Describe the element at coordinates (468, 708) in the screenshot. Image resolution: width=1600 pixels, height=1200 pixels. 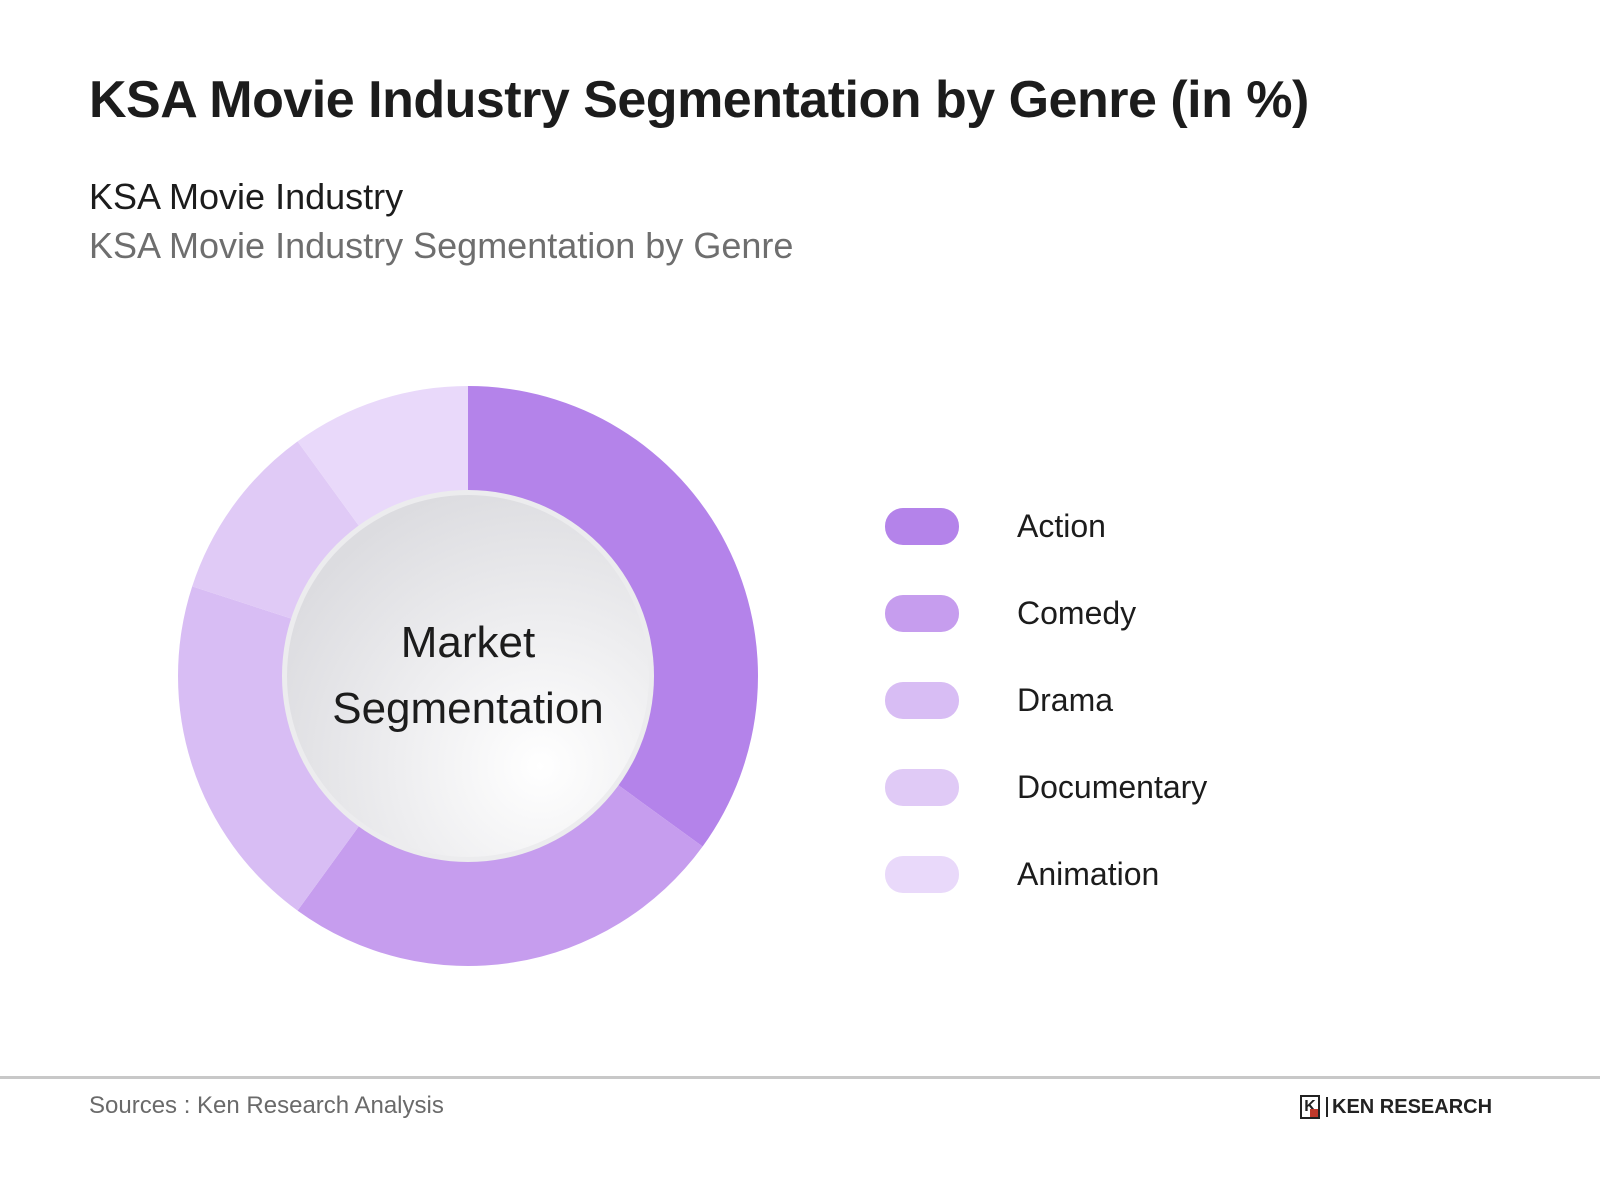
I see `center-label-line2: Segmentation` at that location.